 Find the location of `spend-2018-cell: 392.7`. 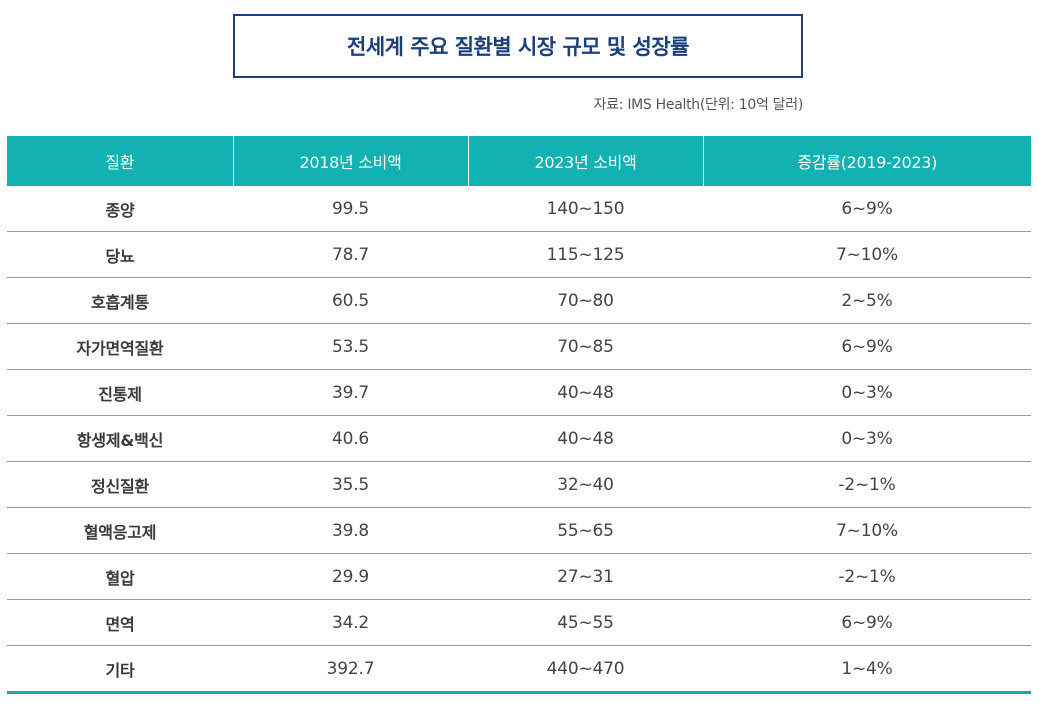

spend-2018-cell: 392.7 is located at coordinates (350, 669).